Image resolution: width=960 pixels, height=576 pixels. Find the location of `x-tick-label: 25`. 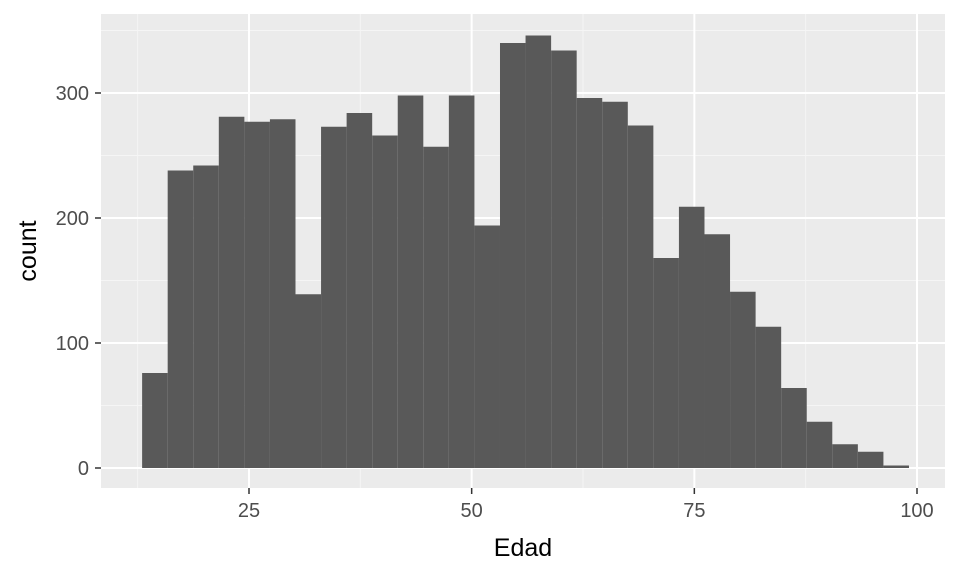

x-tick-label: 25 is located at coordinates (249, 511).